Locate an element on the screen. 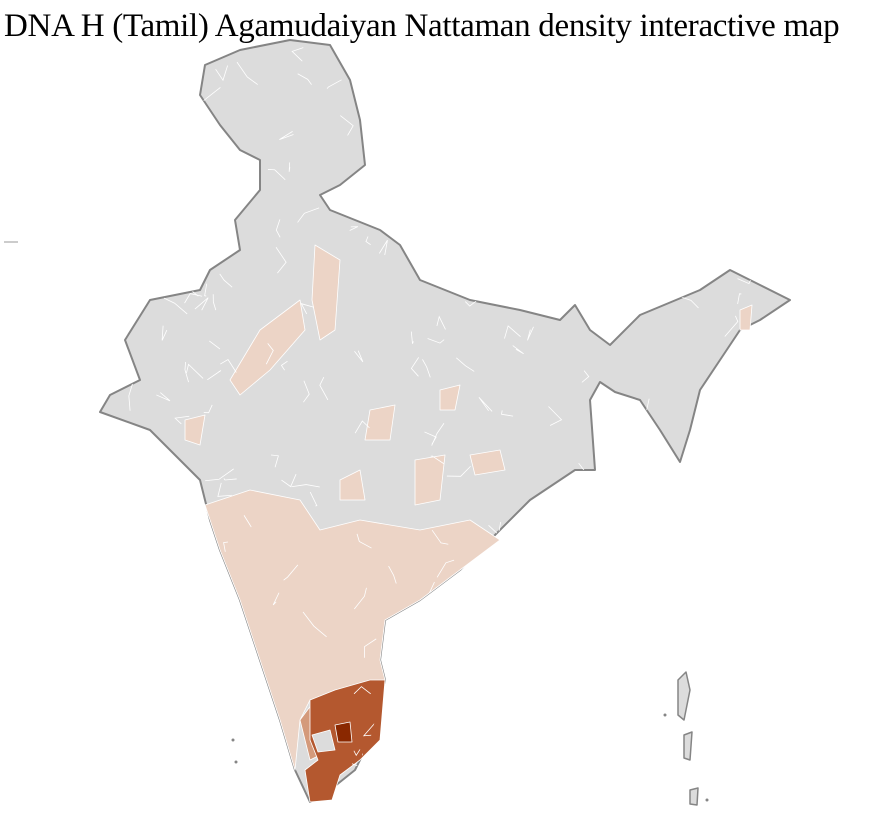 This screenshot has width=895, height=814. region-low-bihar is located at coordinates (450, 397).